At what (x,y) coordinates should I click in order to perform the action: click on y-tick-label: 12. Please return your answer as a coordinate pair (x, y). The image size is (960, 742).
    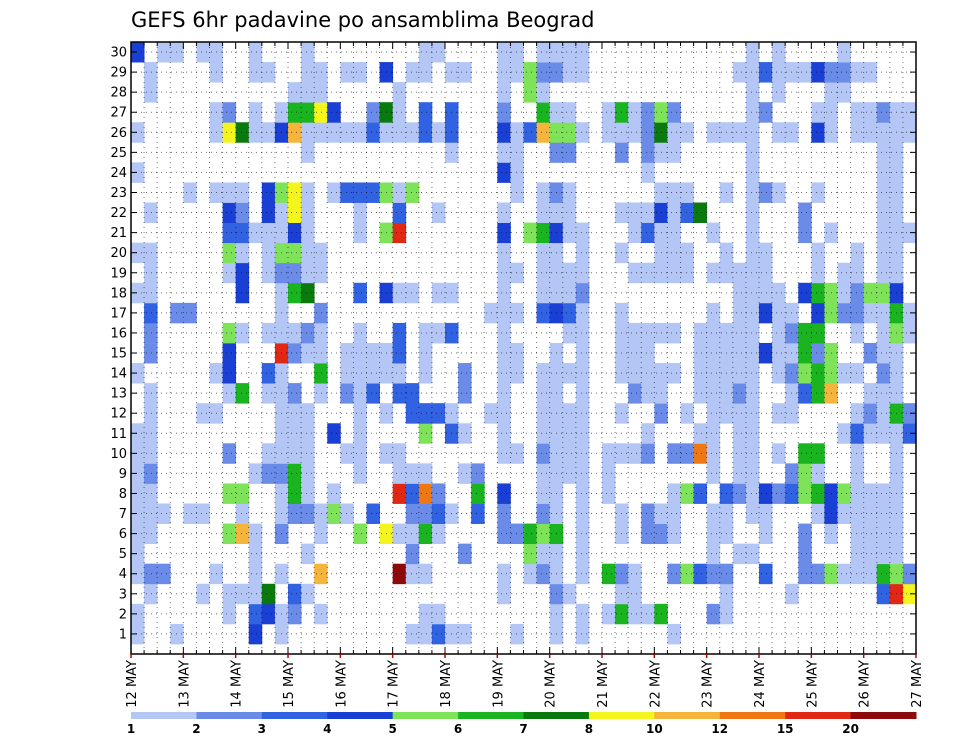
    Looking at the image, I should click on (118, 414).